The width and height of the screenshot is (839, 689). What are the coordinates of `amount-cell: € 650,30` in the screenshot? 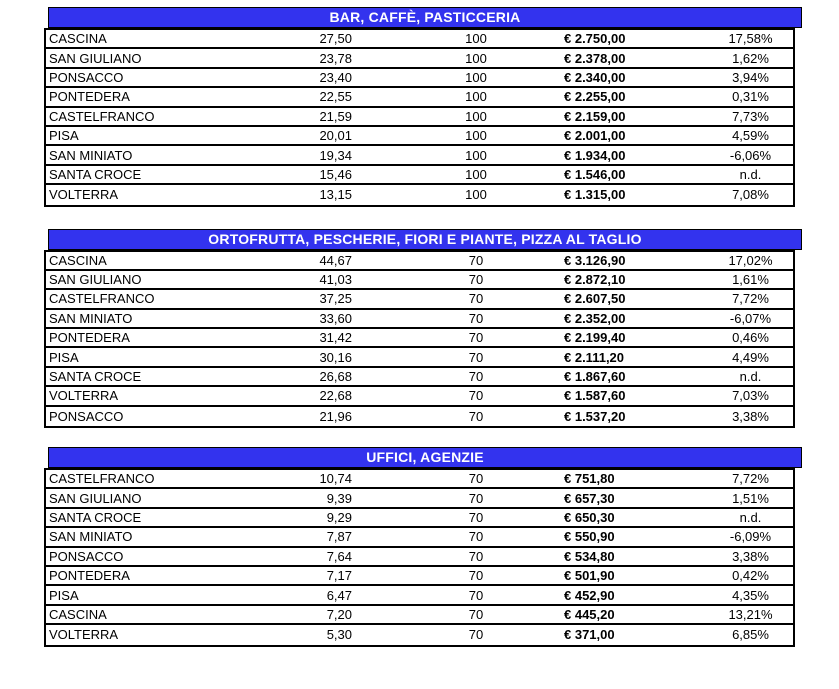 It's located at (589, 517).